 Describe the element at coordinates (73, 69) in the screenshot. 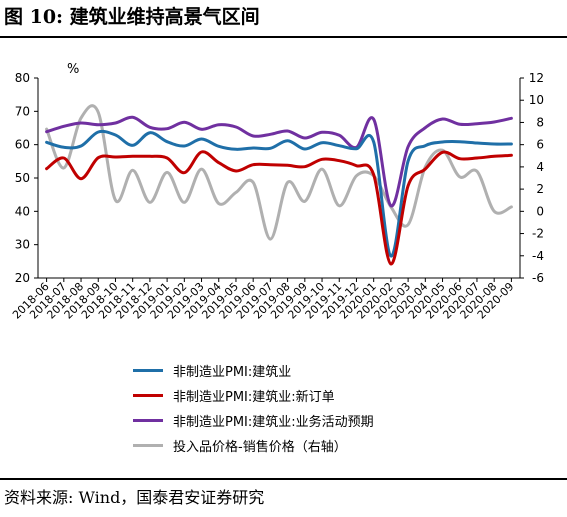

I see `left-axis-unit: %` at that location.